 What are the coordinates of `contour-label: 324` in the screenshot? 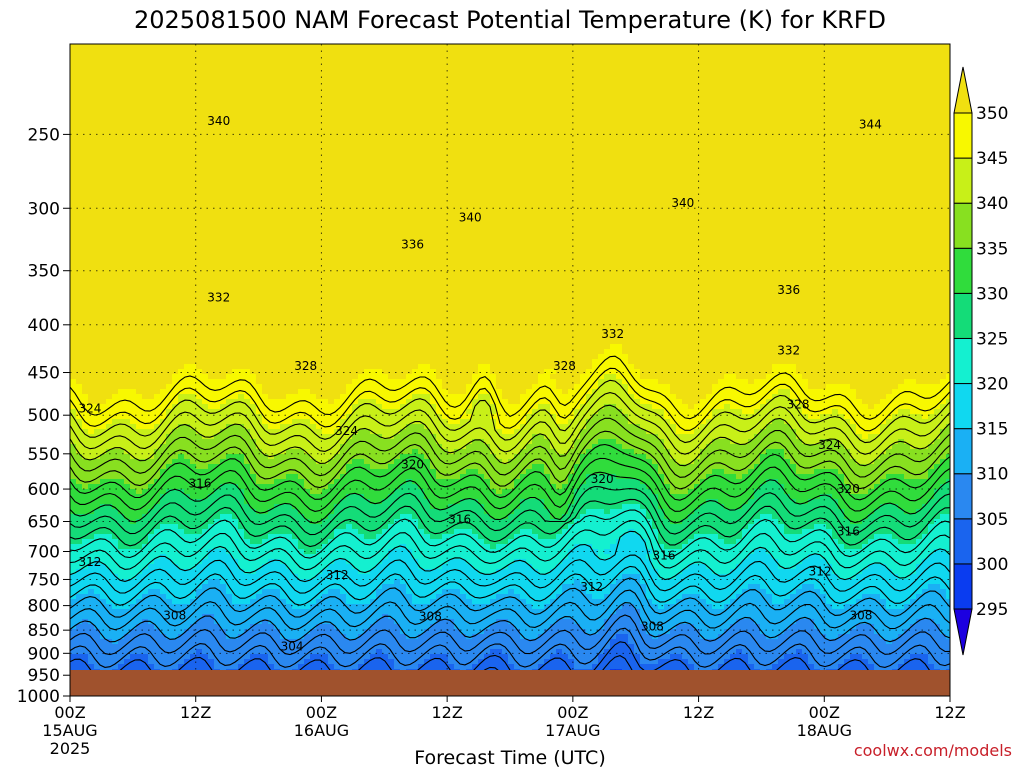 It's located at (346, 431).